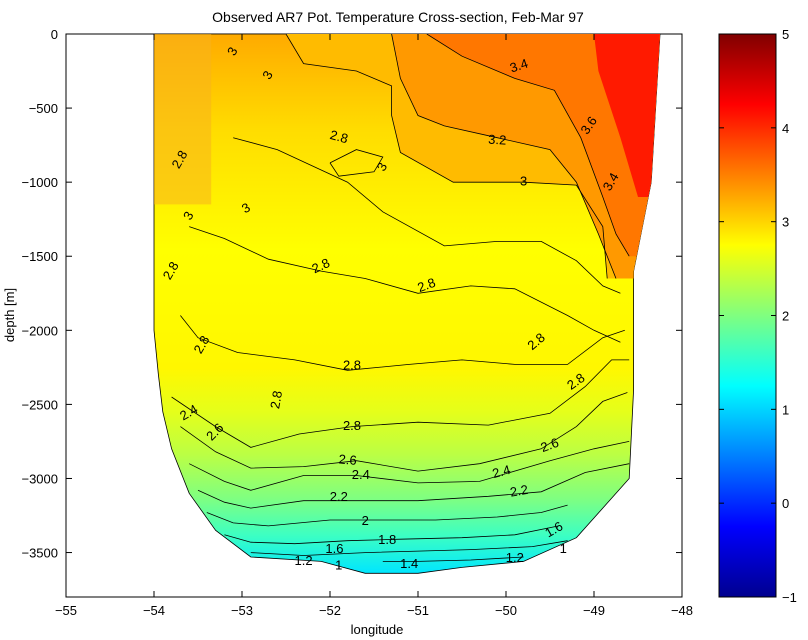  Describe the element at coordinates (418, 610) in the screenshot. I see `x-tick-label: −51` at that location.